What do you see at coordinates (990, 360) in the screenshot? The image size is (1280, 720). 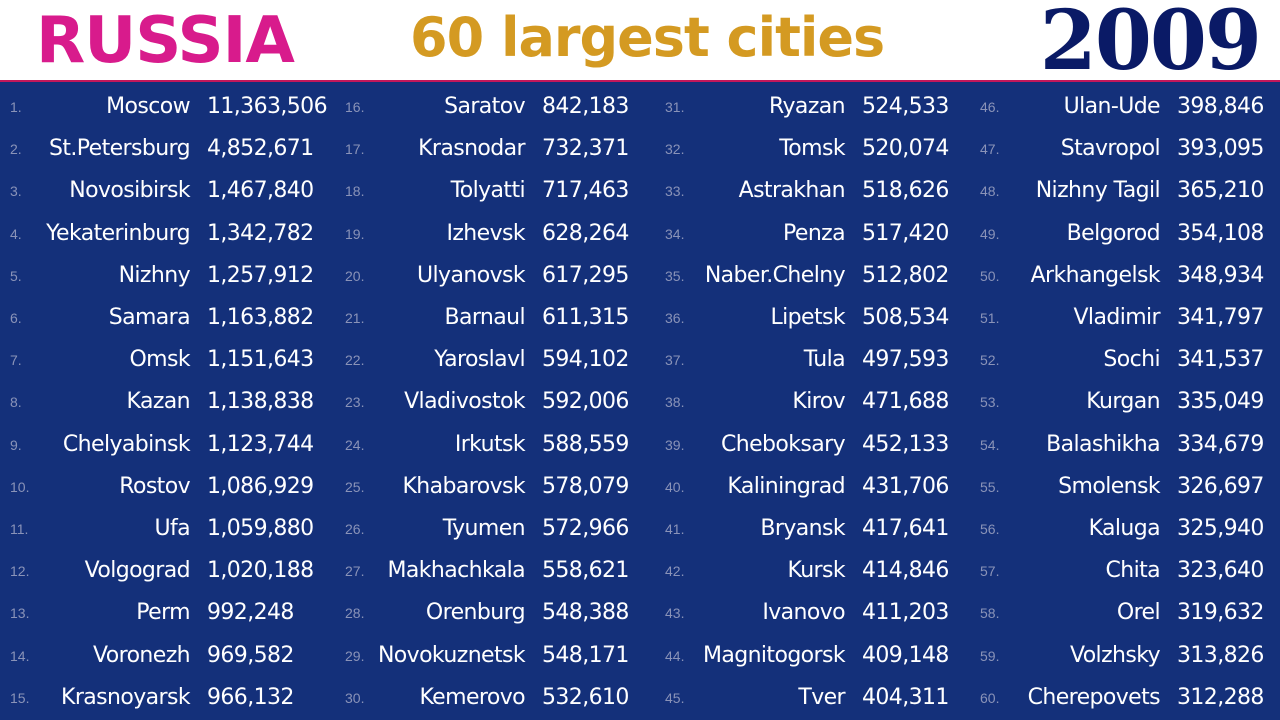 I see `city-rank: 52.` at bounding box center [990, 360].